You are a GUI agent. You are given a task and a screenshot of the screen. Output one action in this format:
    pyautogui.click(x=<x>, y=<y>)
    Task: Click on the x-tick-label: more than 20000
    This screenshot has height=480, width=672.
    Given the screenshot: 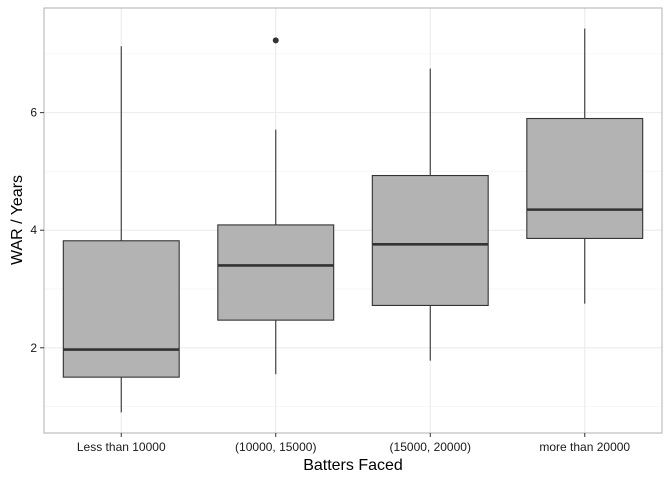 What is the action you would take?
    pyautogui.click(x=584, y=447)
    